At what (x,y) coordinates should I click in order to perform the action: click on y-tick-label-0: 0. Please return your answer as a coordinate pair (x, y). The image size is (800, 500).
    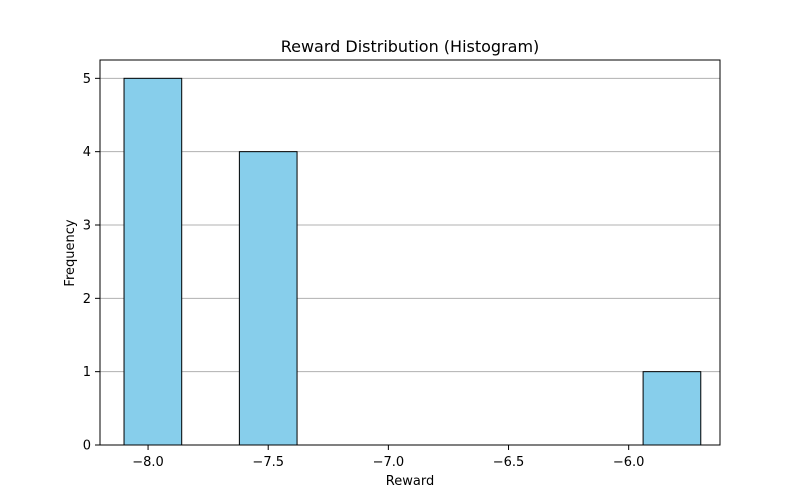
    Looking at the image, I should click on (87, 446).